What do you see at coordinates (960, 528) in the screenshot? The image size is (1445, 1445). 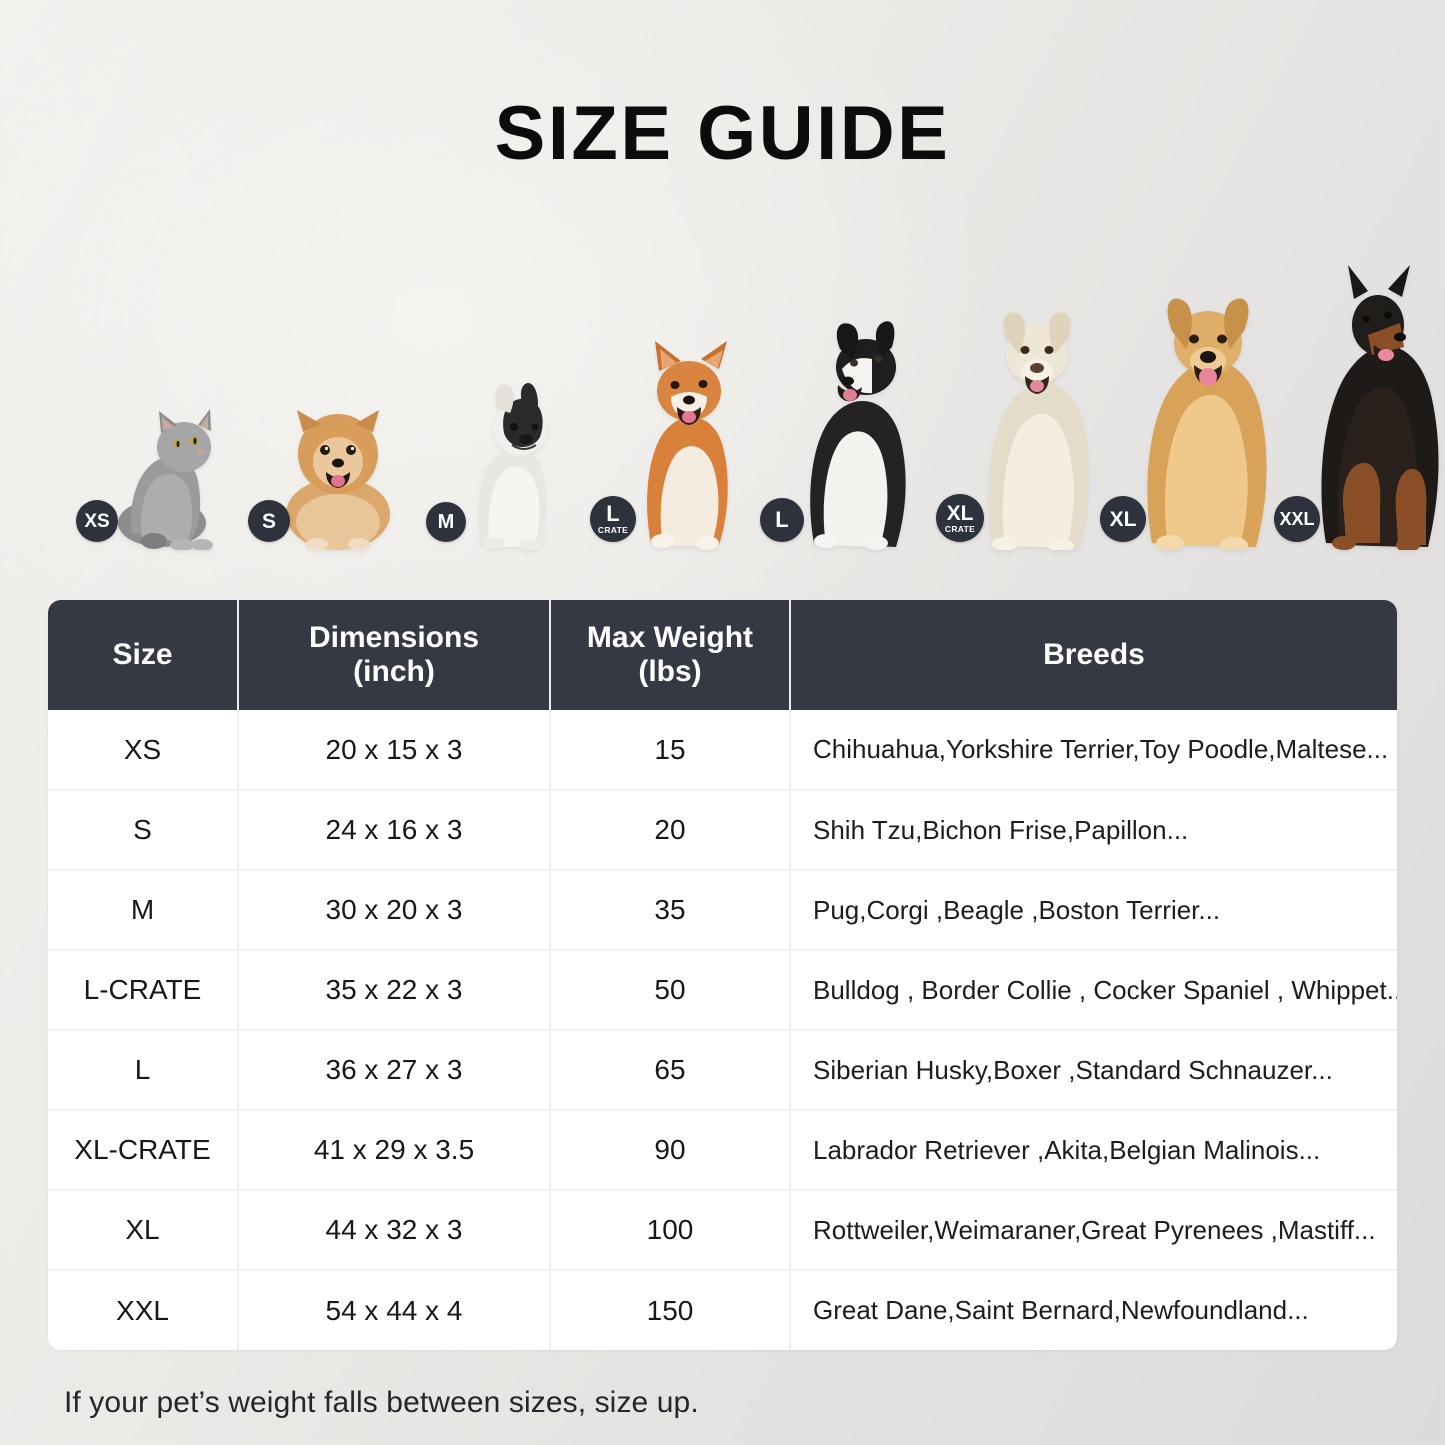 I see `badge-xl-crate-sublabel: CRATE` at bounding box center [960, 528].